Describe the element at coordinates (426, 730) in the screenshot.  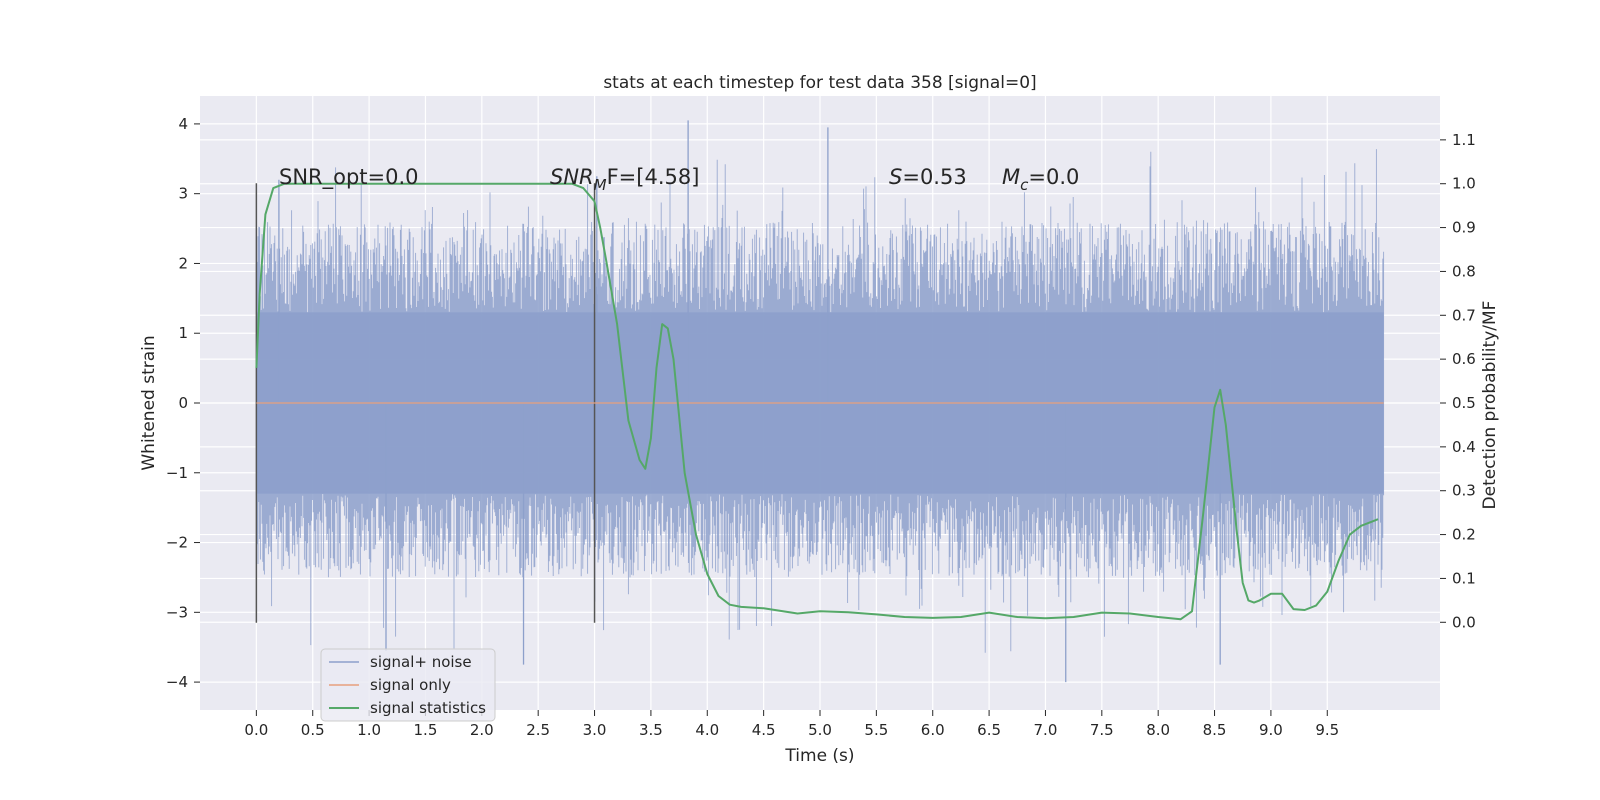
I see `x-tick-label-3: 1.5` at that location.